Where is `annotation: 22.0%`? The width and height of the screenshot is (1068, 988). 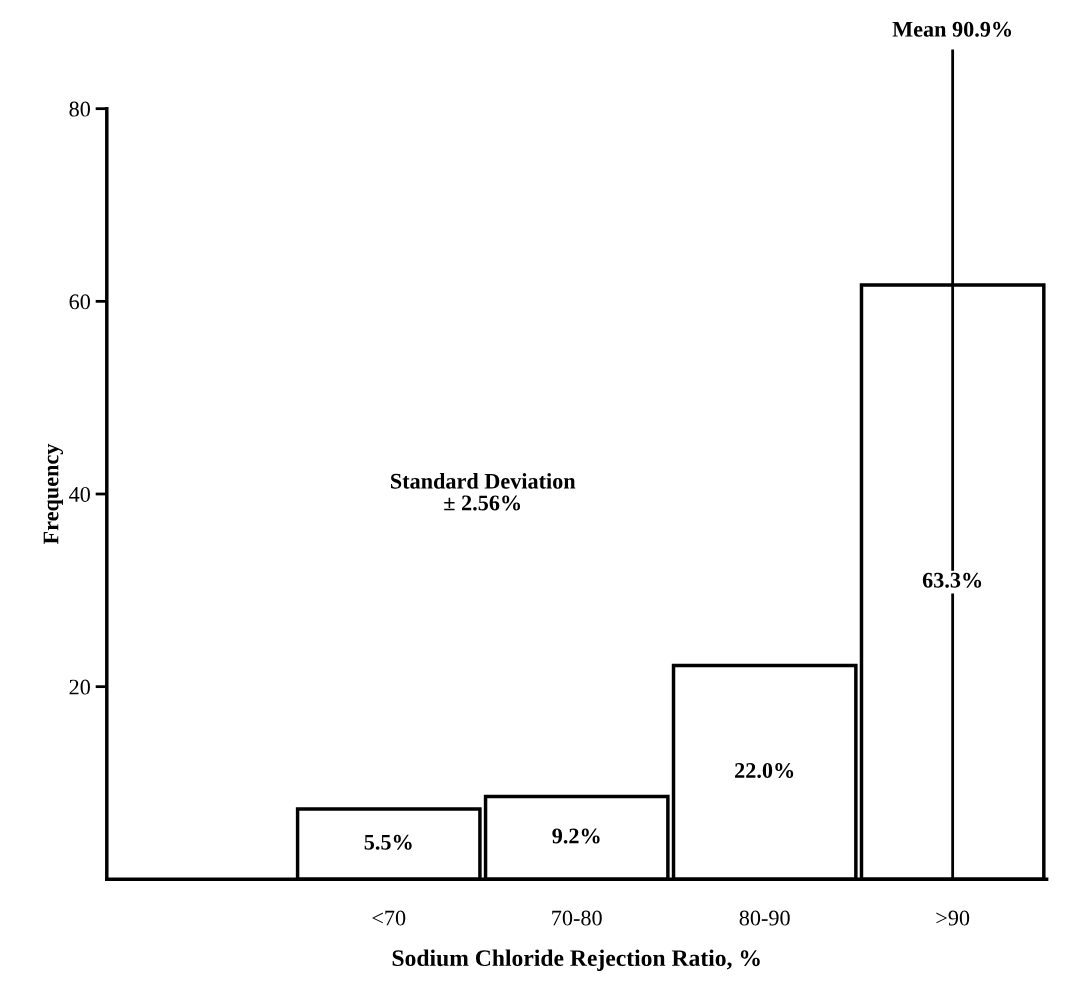
annotation: 22.0% is located at coordinates (764, 770).